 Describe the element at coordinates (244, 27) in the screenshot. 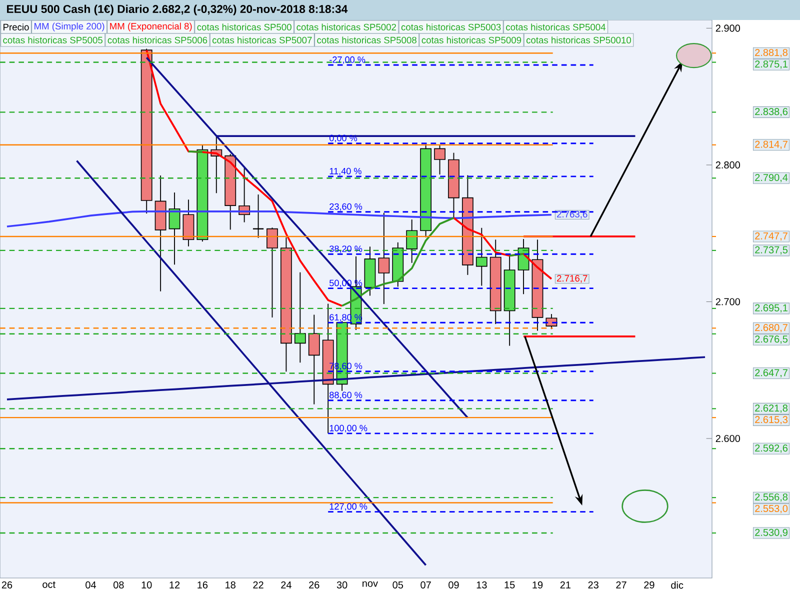

I see `annotation: cotas historicas SP500` at that location.